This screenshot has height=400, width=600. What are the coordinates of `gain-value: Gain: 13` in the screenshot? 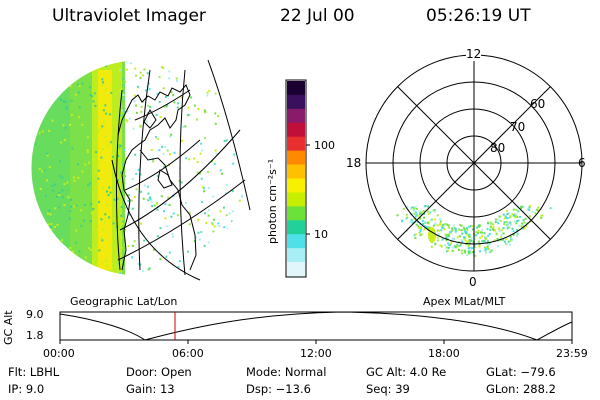 It's located at (150, 389).